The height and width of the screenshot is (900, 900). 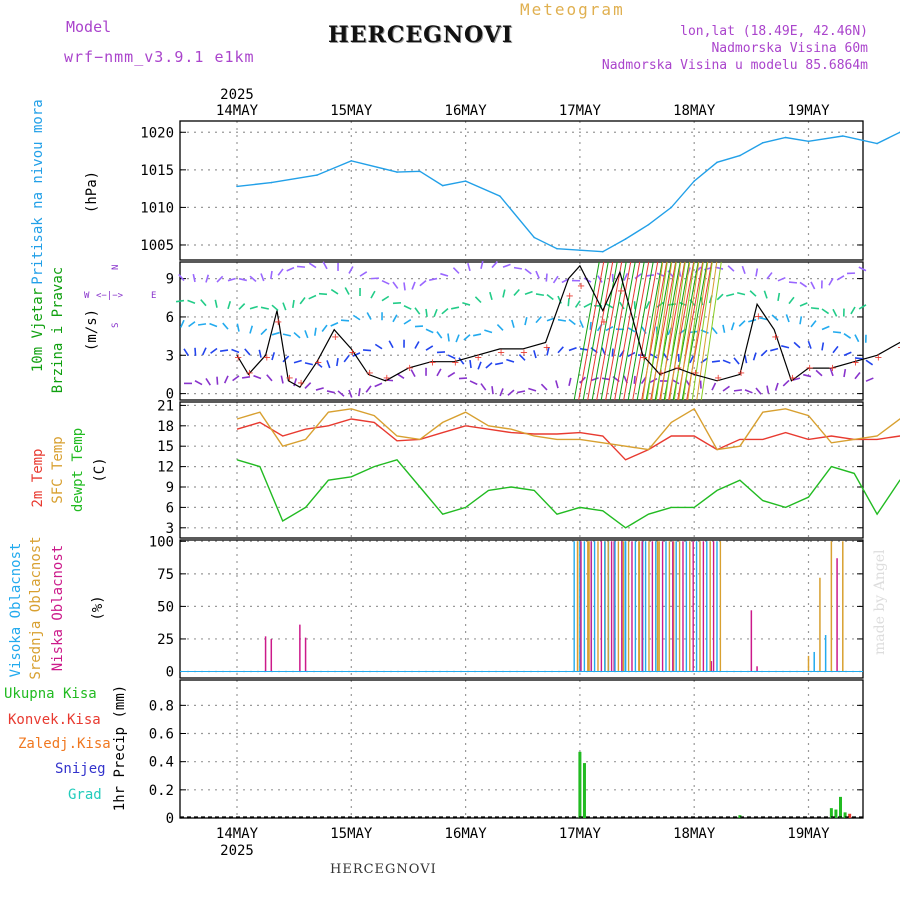 What do you see at coordinates (165, 406) in the screenshot?
I see `y-tick-label: 21` at bounding box center [165, 406].